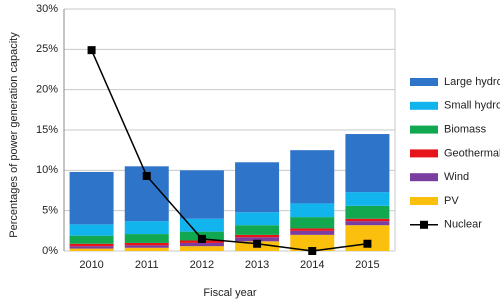 The height and width of the screenshot is (305, 500). Describe the element at coordinates (312, 265) in the screenshot. I see `x-tick-label: 2014` at that location.